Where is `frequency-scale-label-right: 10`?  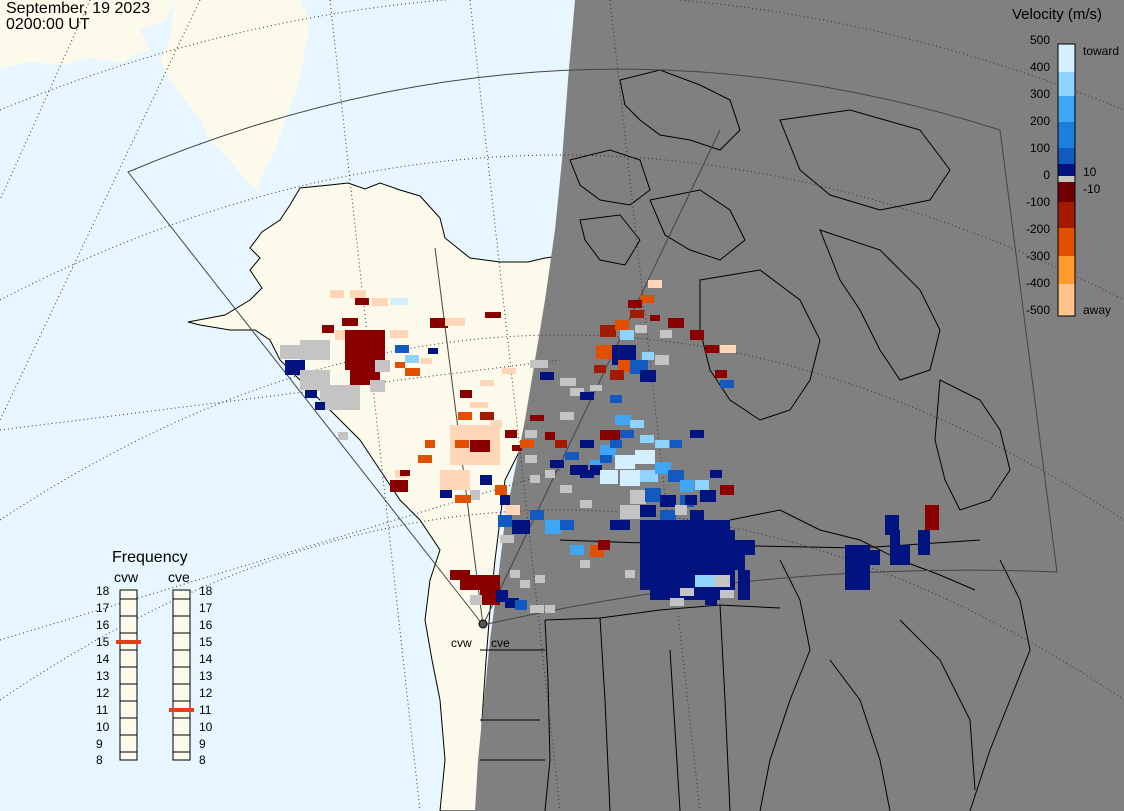
frequency-scale-label-right: 10 is located at coordinates (206, 727).